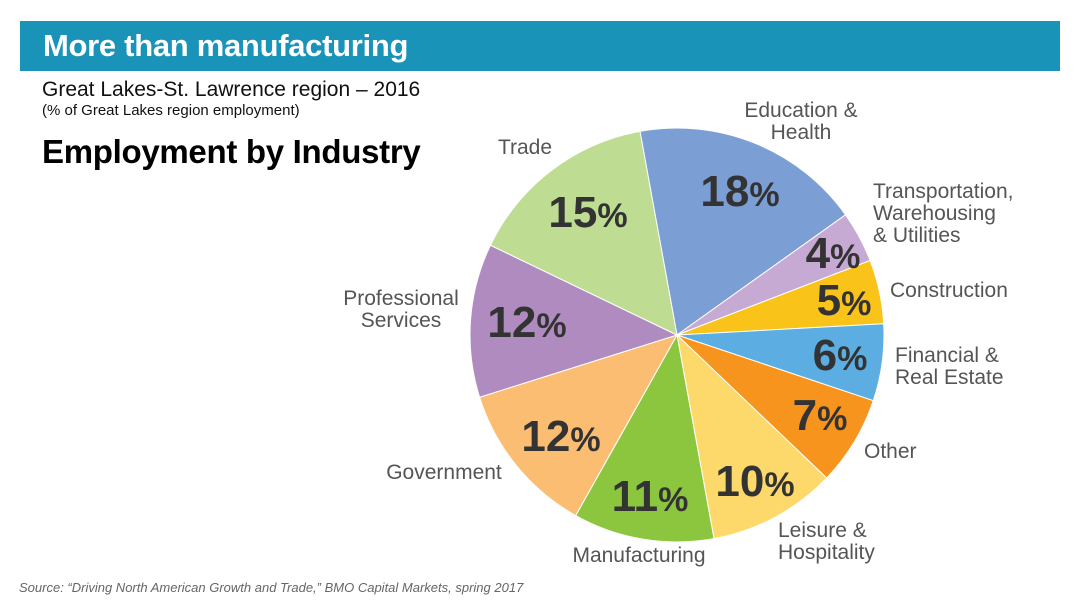 The width and height of the screenshot is (1080, 608). What do you see at coordinates (739, 191) in the screenshot?
I see `data-label: 18%` at bounding box center [739, 191].